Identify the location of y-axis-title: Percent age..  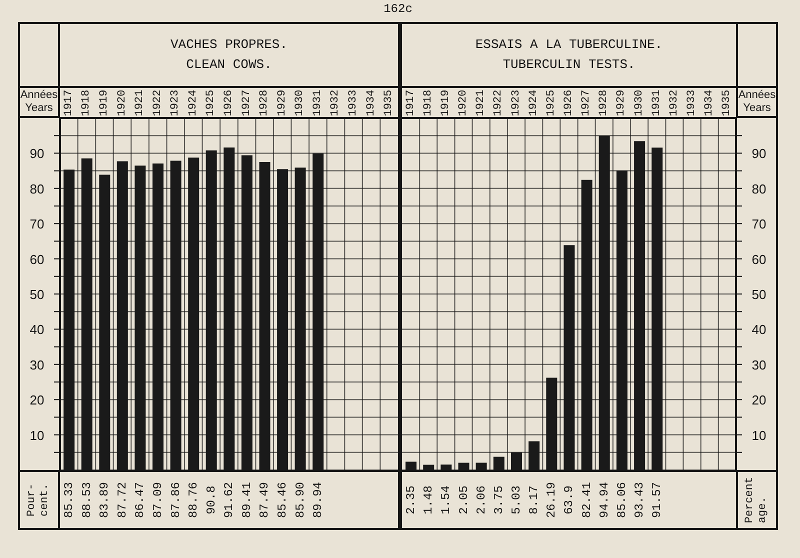
(756, 500).